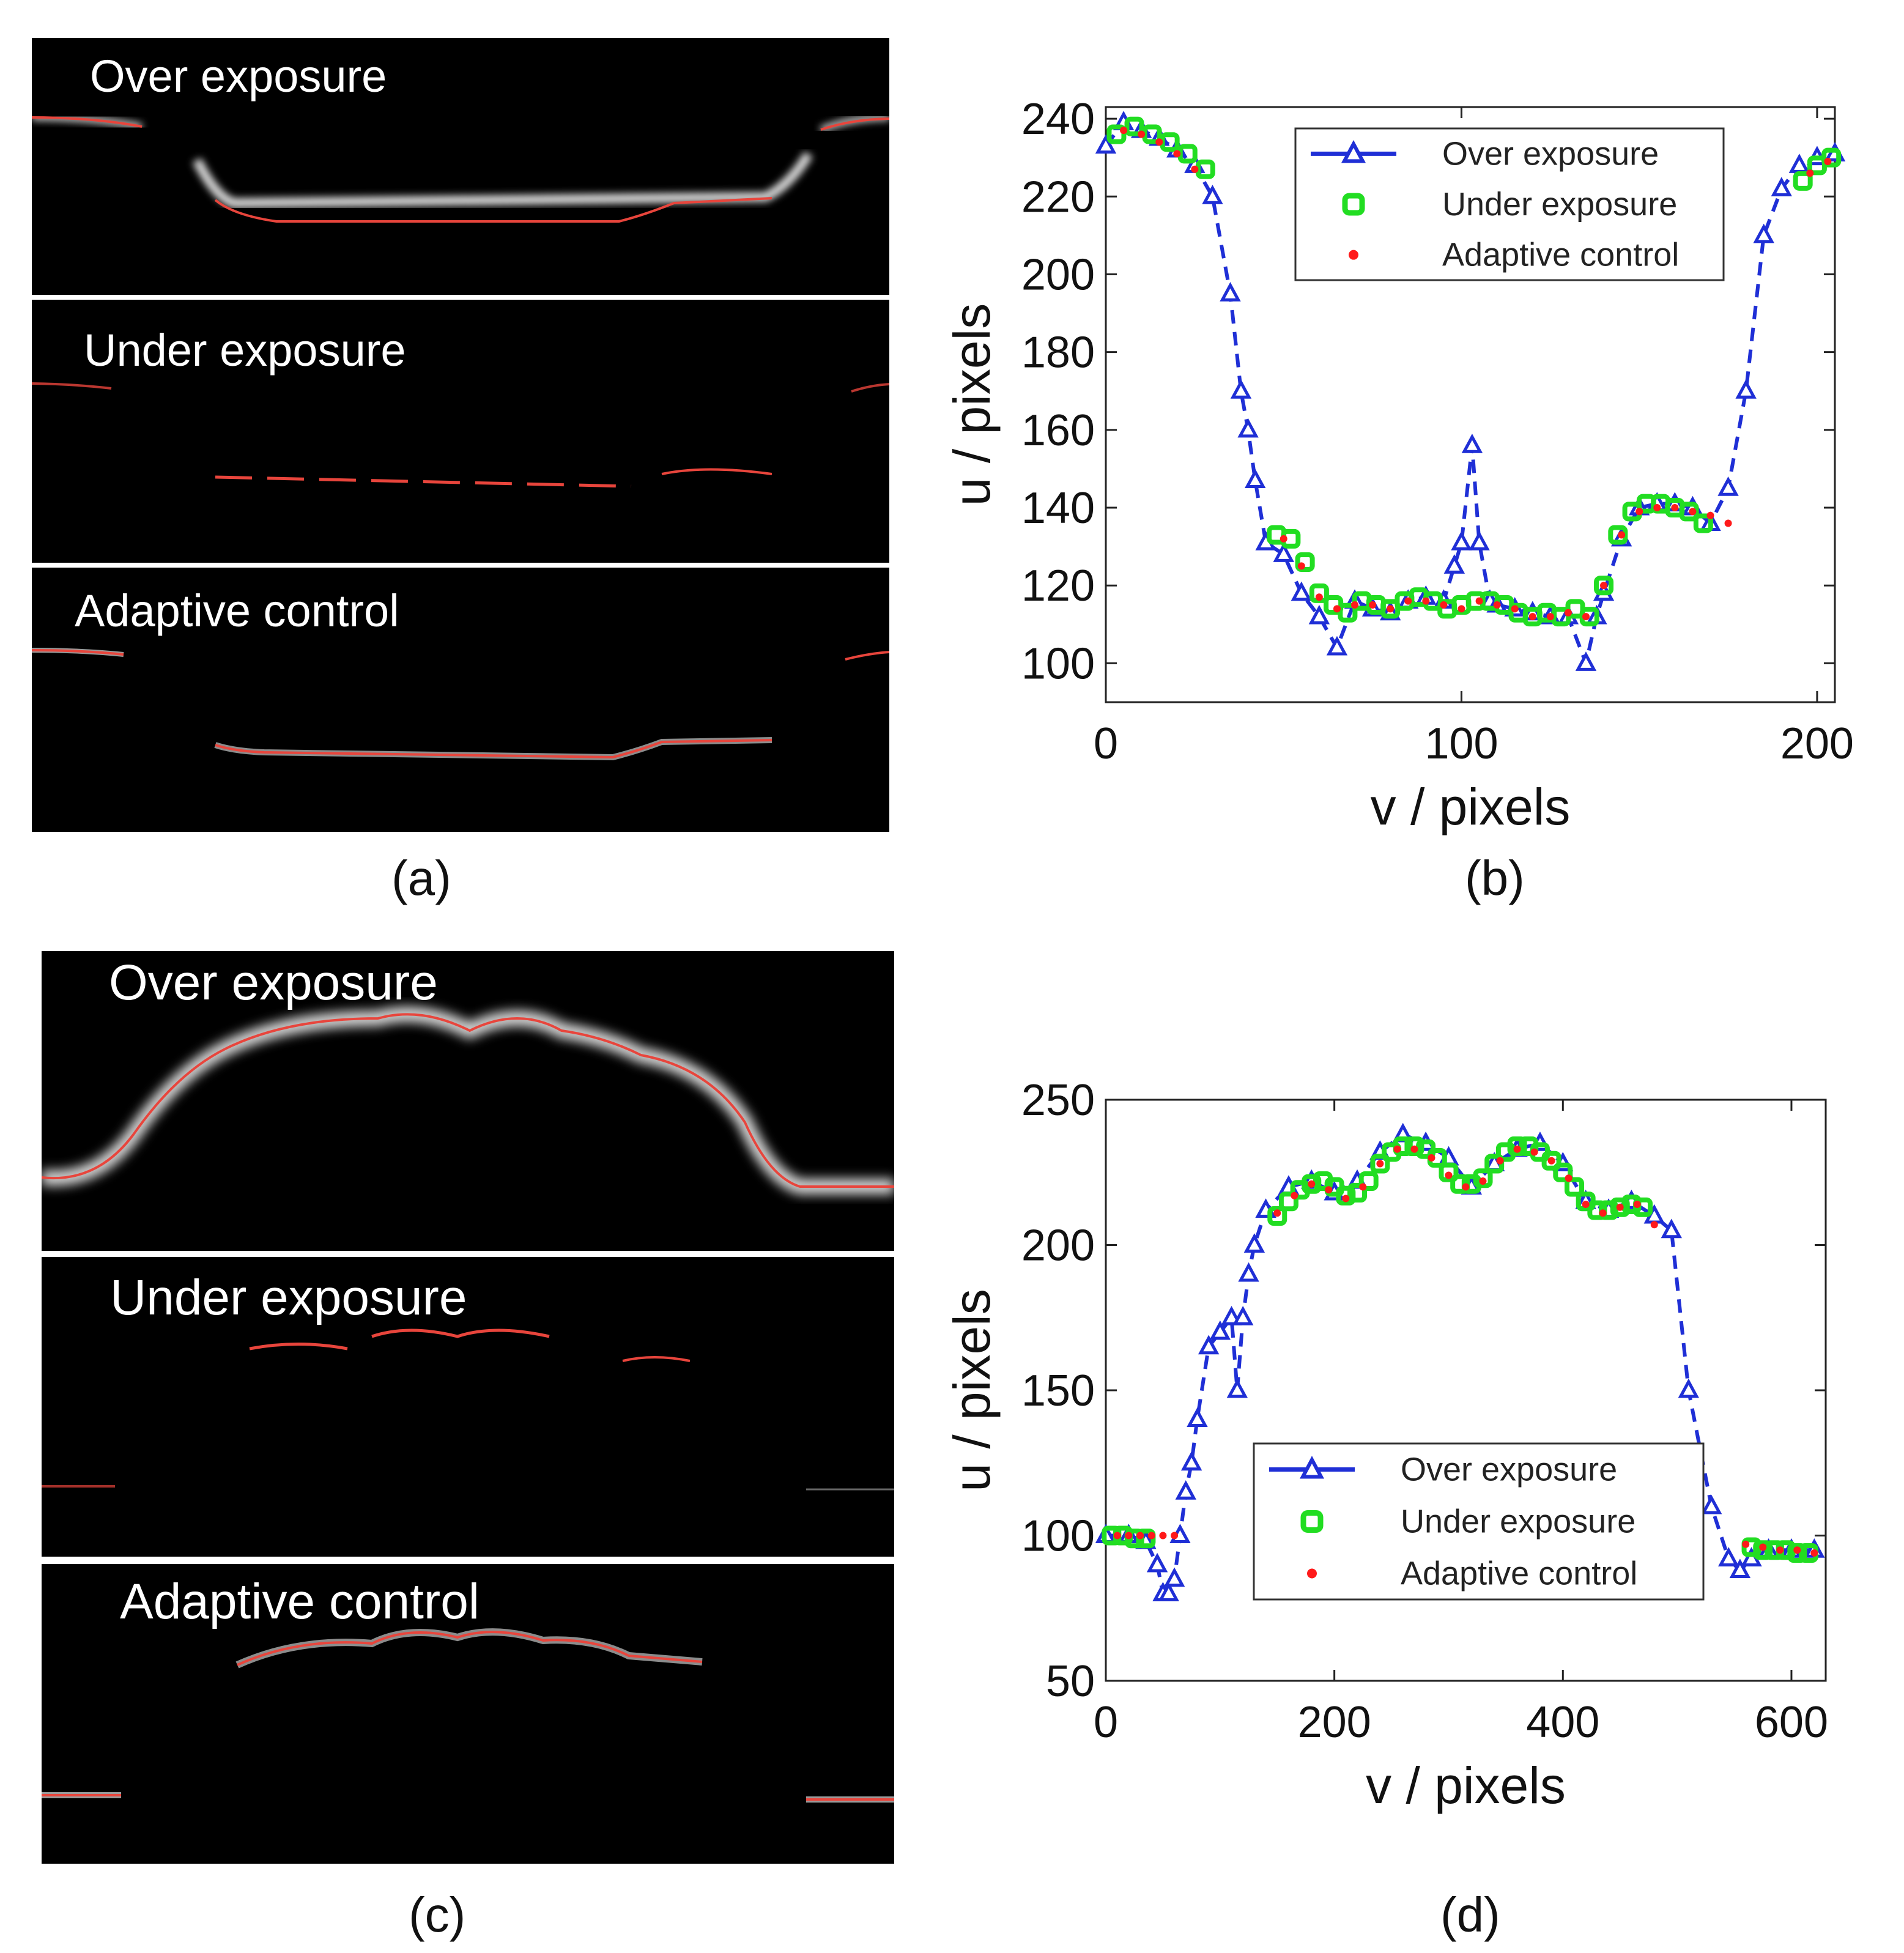 The image size is (1904, 1953). I want to click on panel-c-over-profile, so click(468, 1100).